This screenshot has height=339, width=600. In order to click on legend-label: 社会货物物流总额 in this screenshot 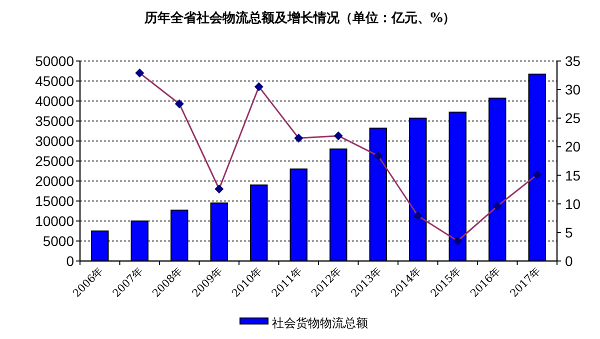, I will do `click(320, 323)`.